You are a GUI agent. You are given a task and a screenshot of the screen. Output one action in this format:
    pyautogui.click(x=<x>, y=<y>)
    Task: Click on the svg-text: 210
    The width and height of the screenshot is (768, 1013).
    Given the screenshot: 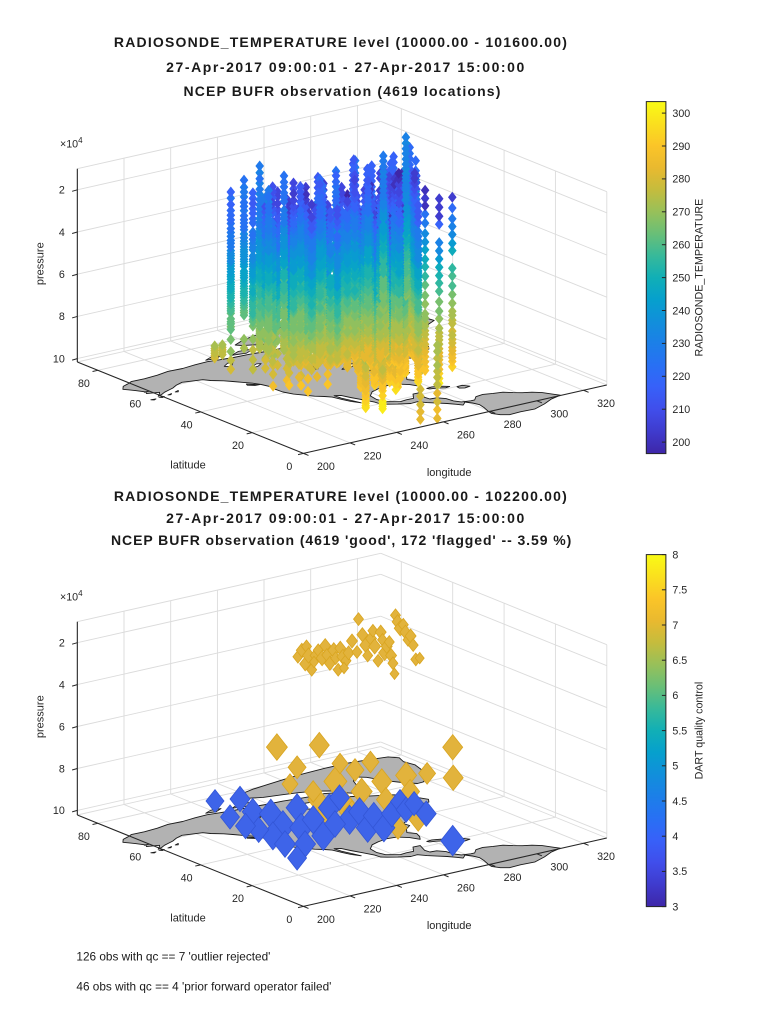 What is the action you would take?
    pyautogui.click(x=681, y=410)
    